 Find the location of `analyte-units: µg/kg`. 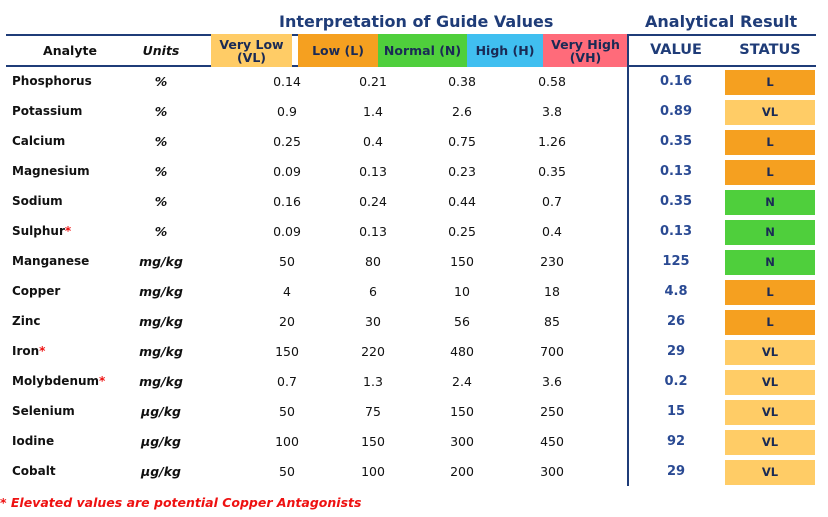

analyte-units: µg/kg is located at coordinates (161, 471).